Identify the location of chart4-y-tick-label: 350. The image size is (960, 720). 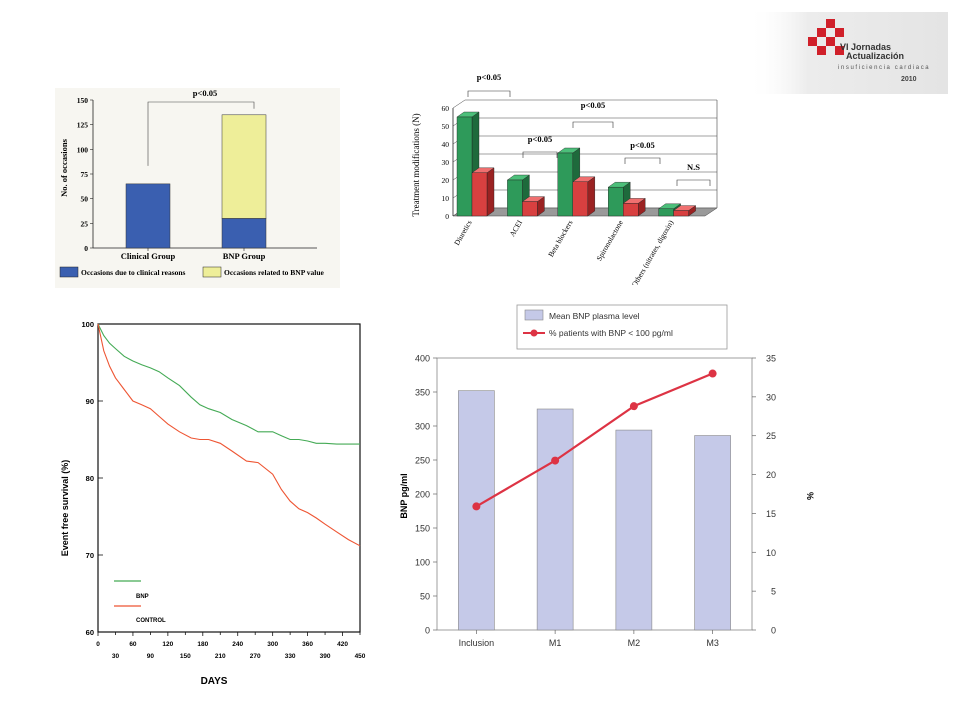
(422, 393).